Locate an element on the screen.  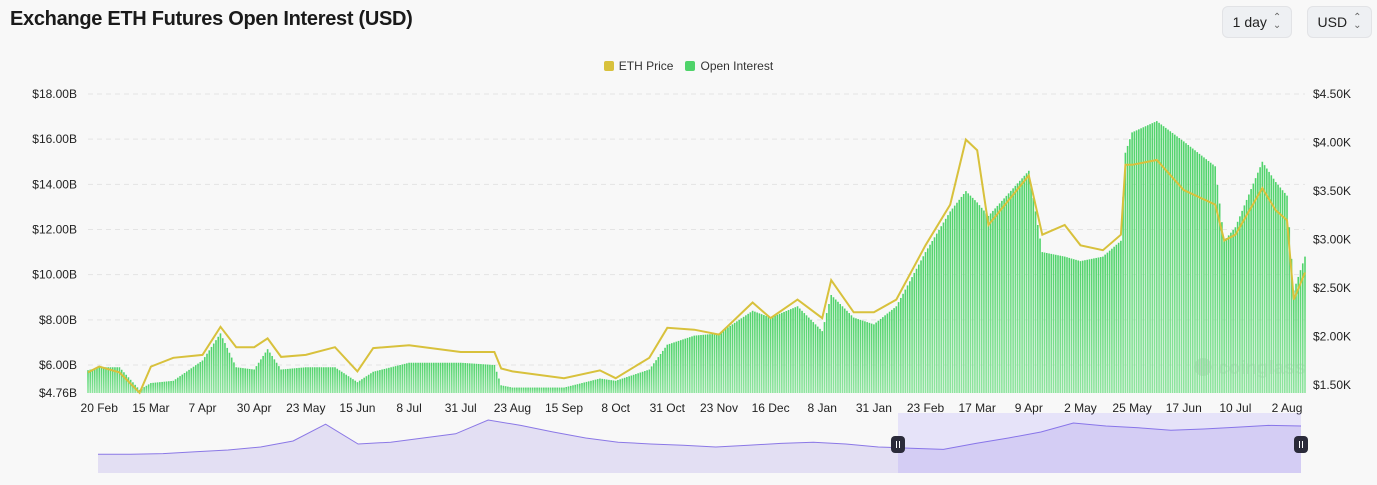
interval-select: 1 day ⌃ ⌄ is located at coordinates (1257, 22).